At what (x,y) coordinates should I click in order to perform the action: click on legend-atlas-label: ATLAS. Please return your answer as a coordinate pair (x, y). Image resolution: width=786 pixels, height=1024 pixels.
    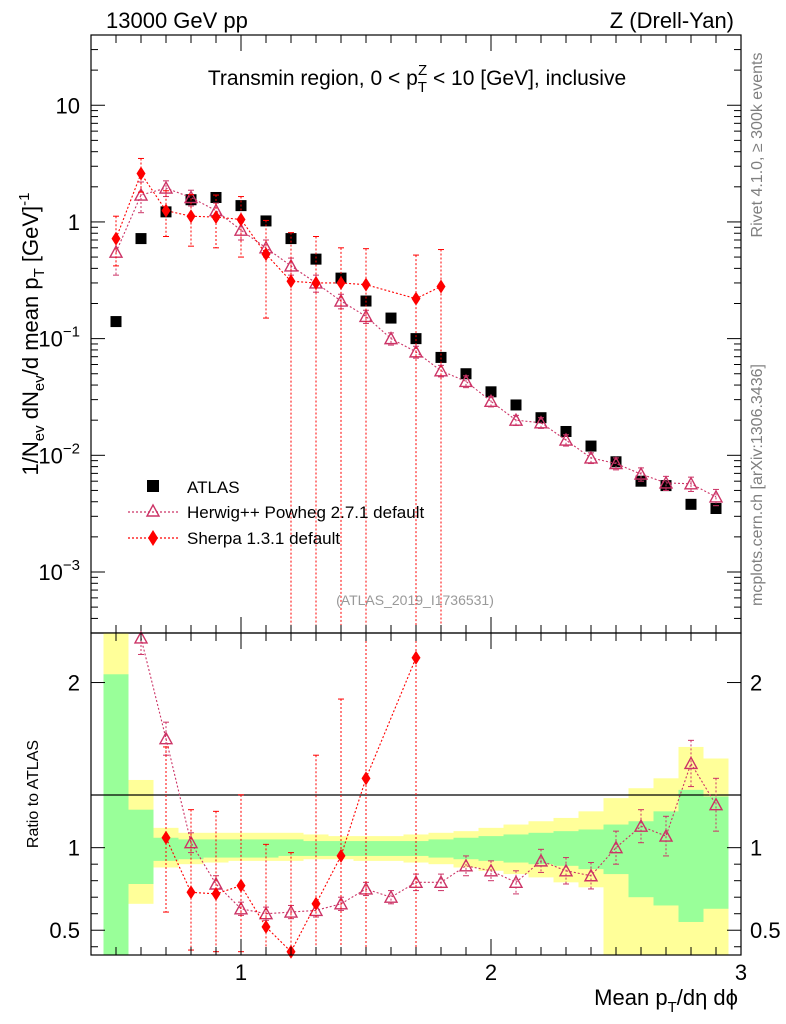
    Looking at the image, I should click on (213, 487).